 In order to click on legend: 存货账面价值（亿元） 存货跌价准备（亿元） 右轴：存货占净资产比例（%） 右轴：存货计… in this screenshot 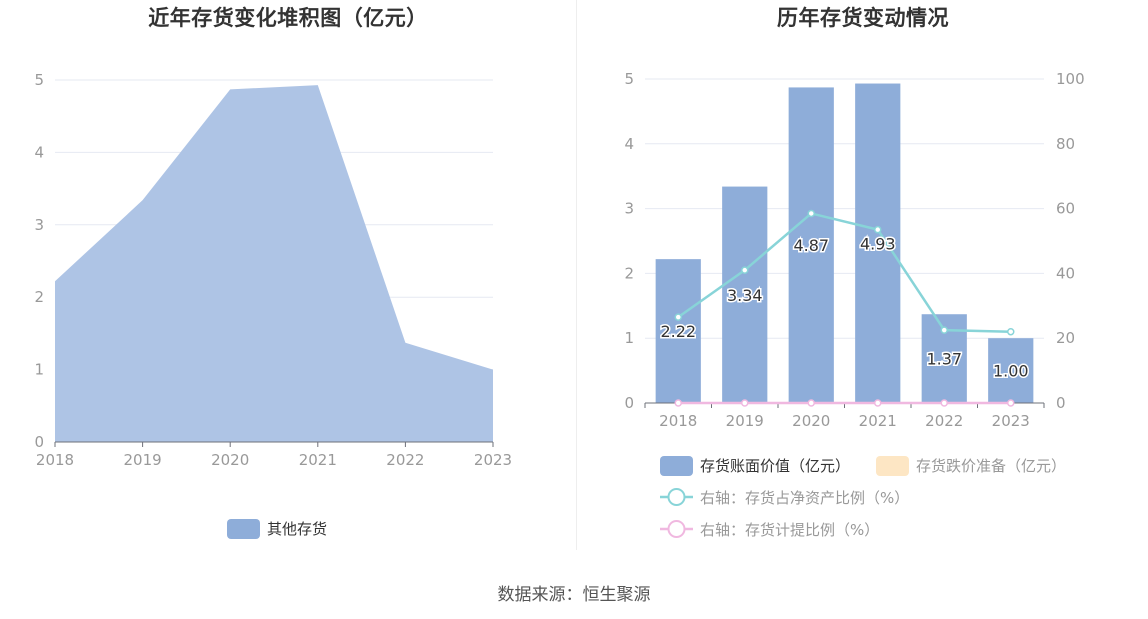, I will do `click(863, 497)`.